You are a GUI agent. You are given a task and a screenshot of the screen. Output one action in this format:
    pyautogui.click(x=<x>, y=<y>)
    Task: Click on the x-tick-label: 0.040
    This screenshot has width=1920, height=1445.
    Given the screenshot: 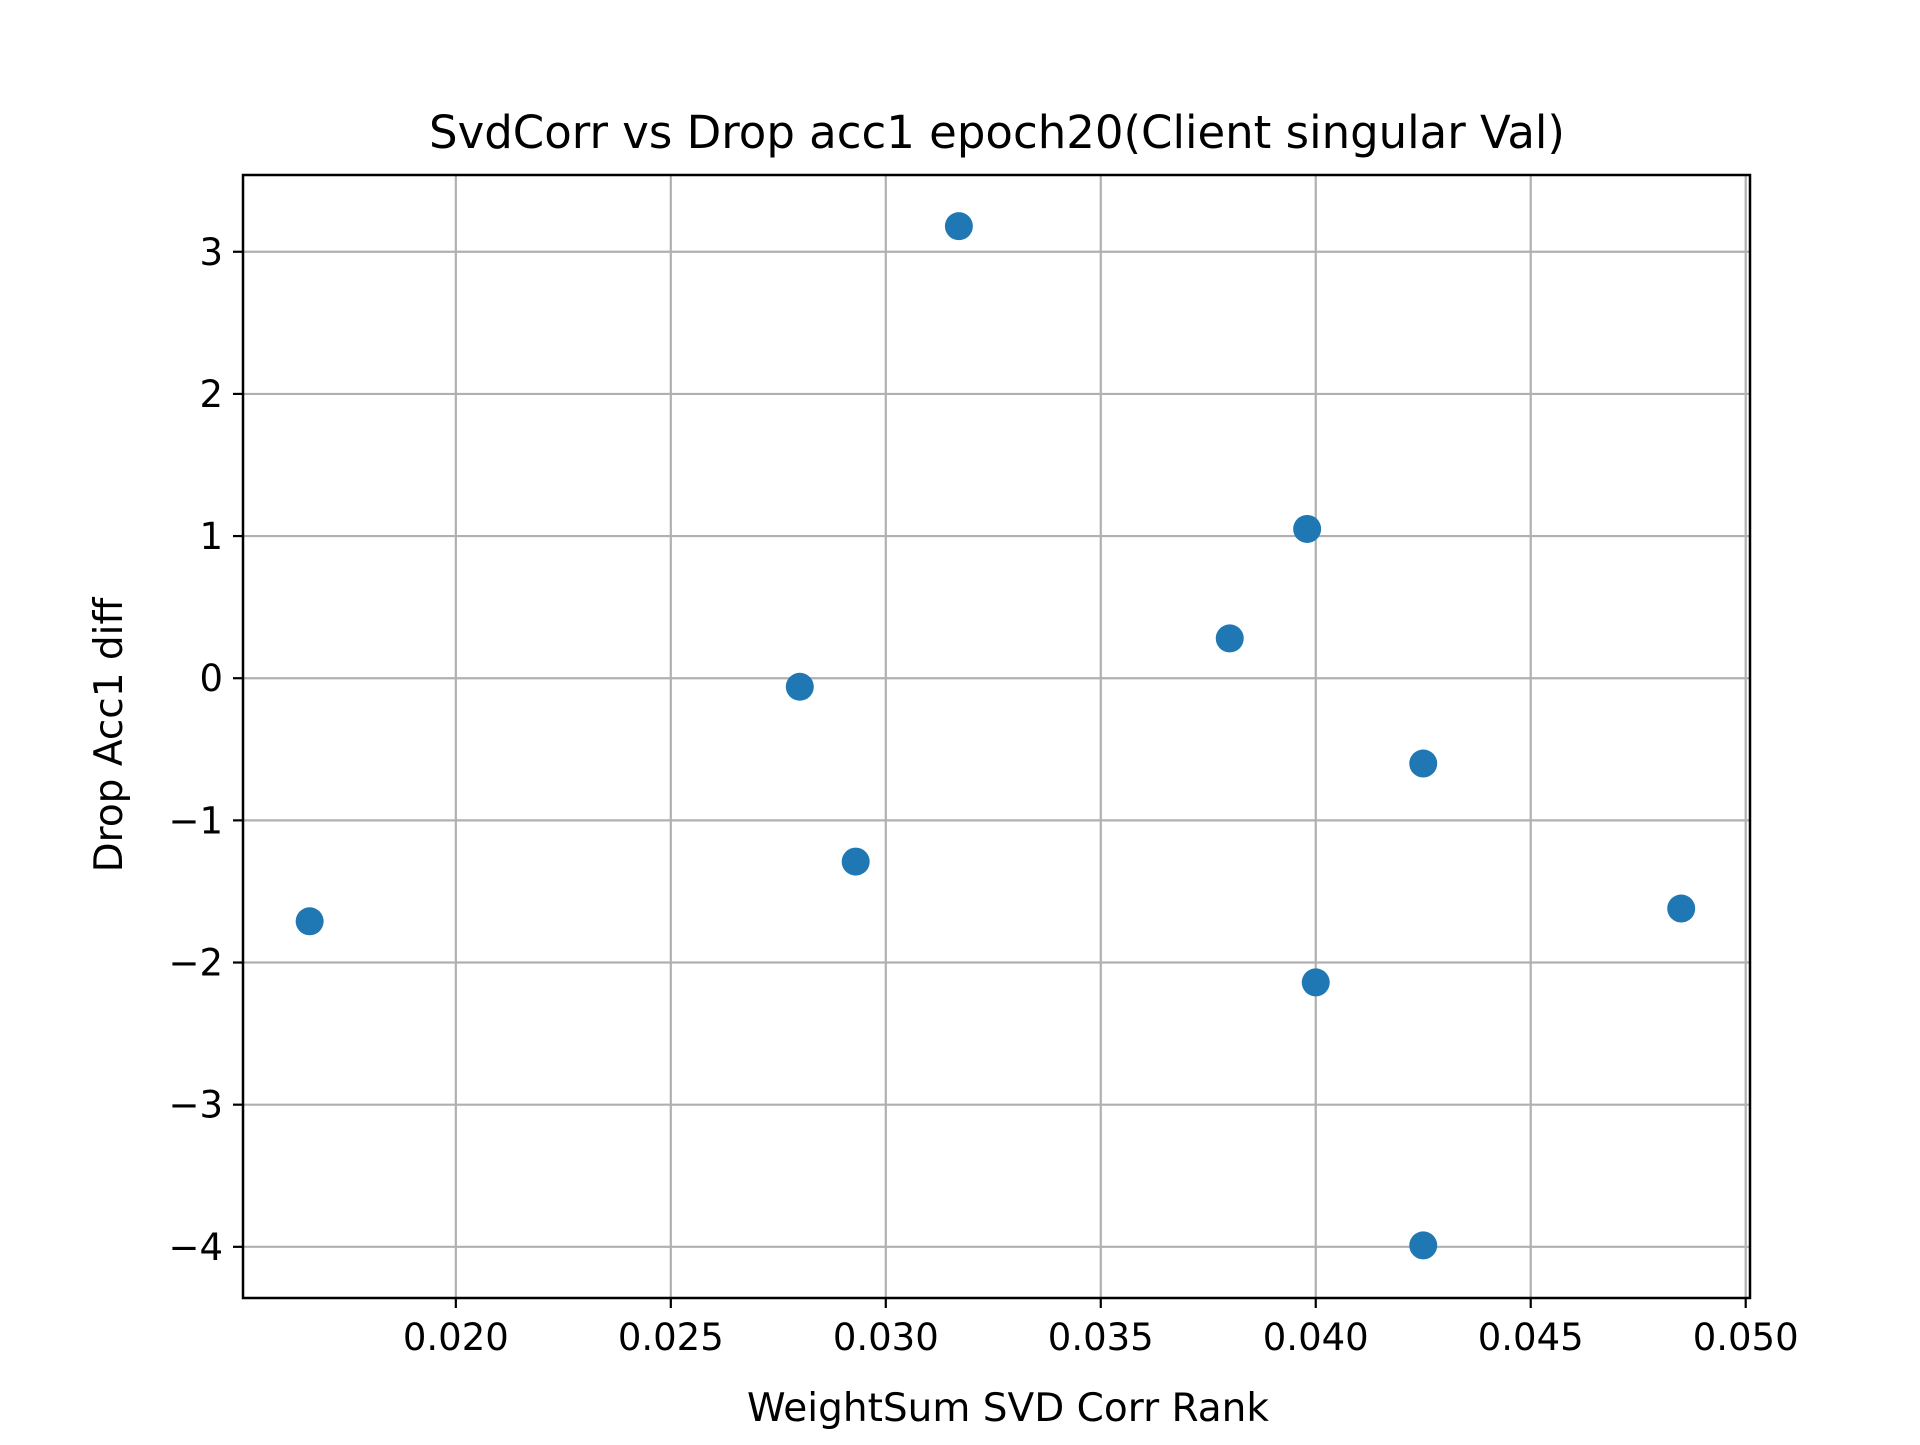 What is the action you would take?
    pyautogui.click(x=1316, y=1337)
    